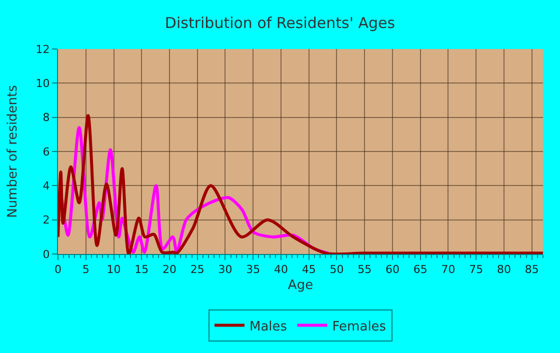 Image resolution: width=560 pixels, height=353 pixels. What do you see at coordinates (476, 269) in the screenshot?
I see `x-tick-label: 75` at bounding box center [476, 269].